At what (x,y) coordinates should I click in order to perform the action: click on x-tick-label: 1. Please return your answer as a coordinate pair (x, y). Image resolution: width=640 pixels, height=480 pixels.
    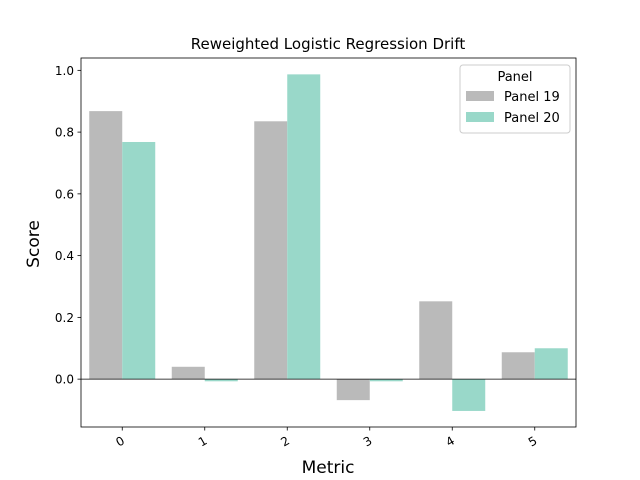
    Looking at the image, I should click on (203, 442).